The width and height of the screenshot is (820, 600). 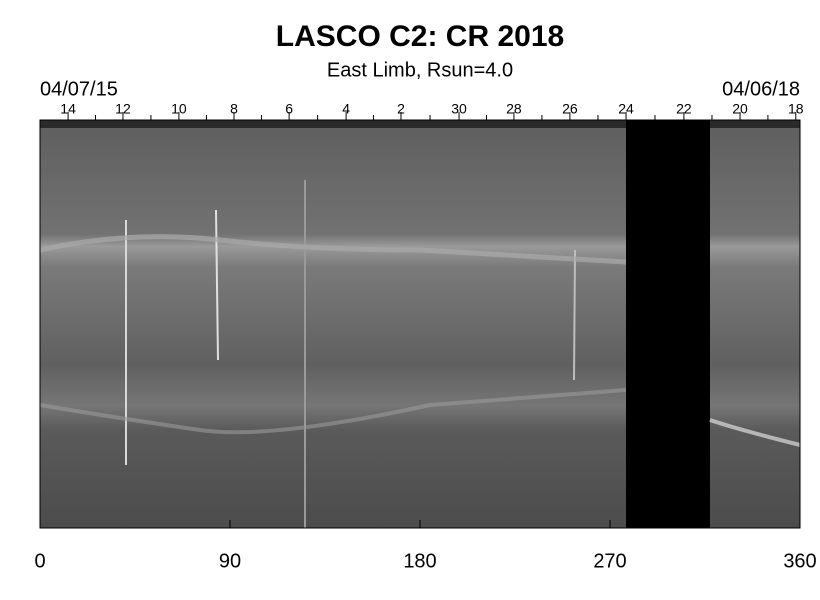 What do you see at coordinates (346, 109) in the screenshot?
I see `top-tick-label: 4` at bounding box center [346, 109].